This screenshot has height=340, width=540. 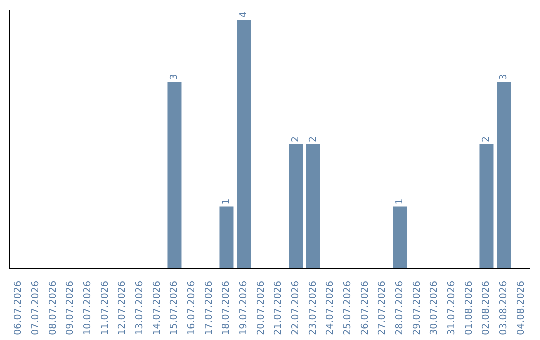 What do you see at coordinates (348, 308) in the screenshot?
I see `x-tick-label: 25.07.2026` at bounding box center [348, 308].